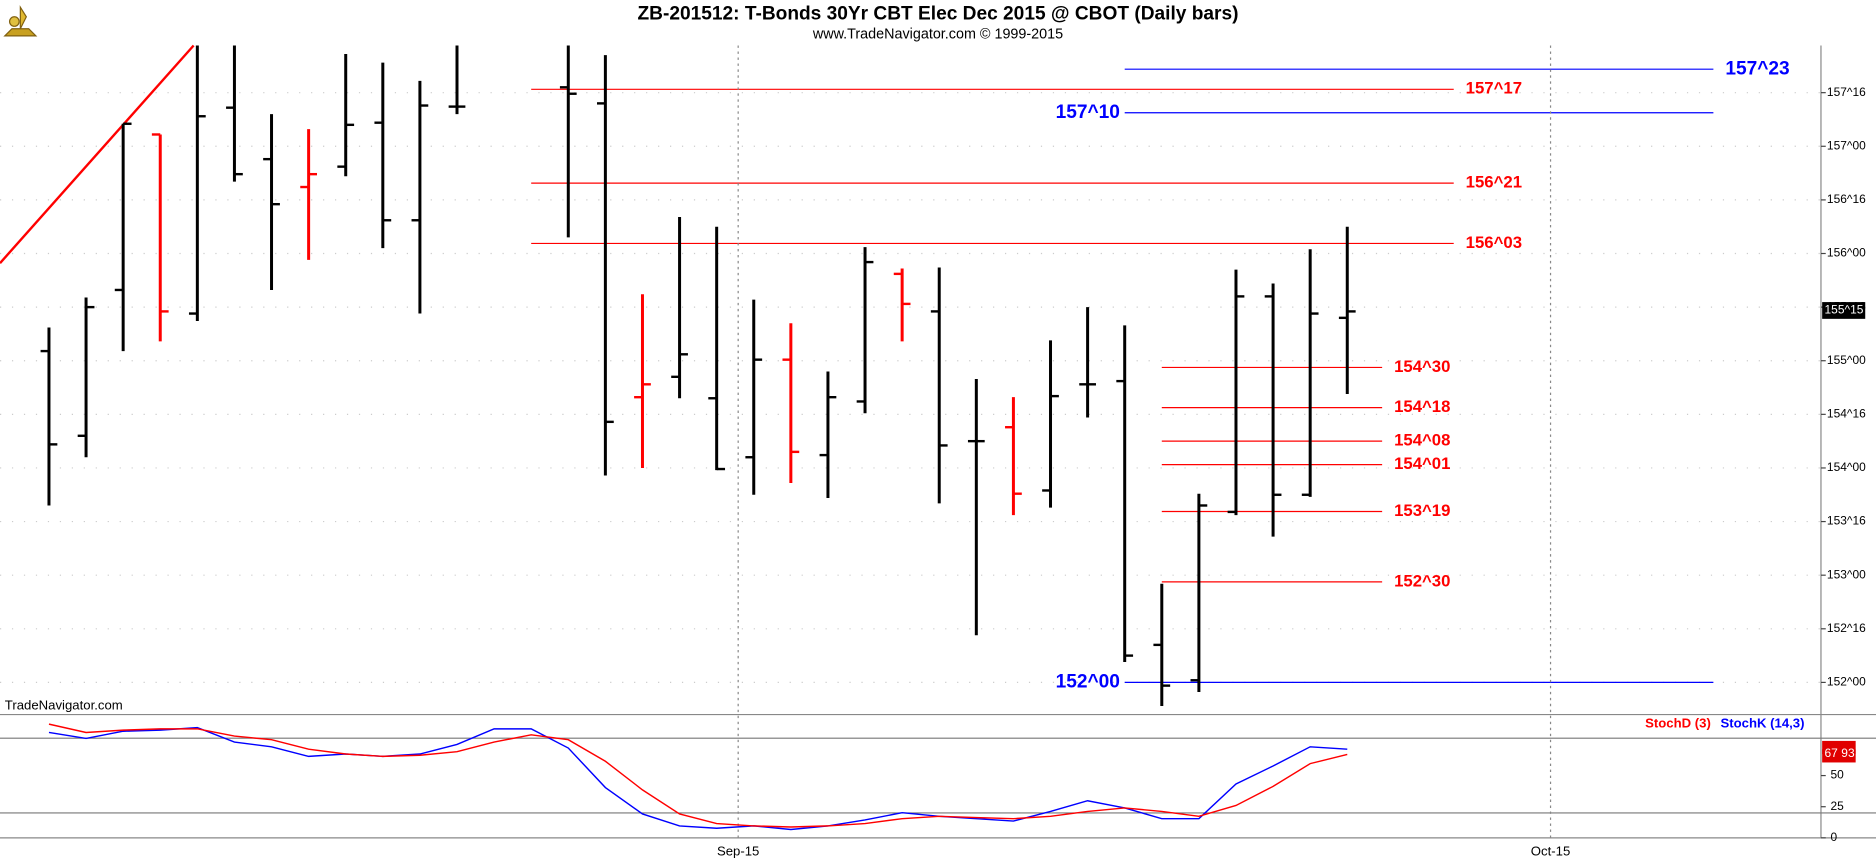 The width and height of the screenshot is (1876, 863). What do you see at coordinates (1422, 580) in the screenshot?
I see `level-label: 152^30` at bounding box center [1422, 580].